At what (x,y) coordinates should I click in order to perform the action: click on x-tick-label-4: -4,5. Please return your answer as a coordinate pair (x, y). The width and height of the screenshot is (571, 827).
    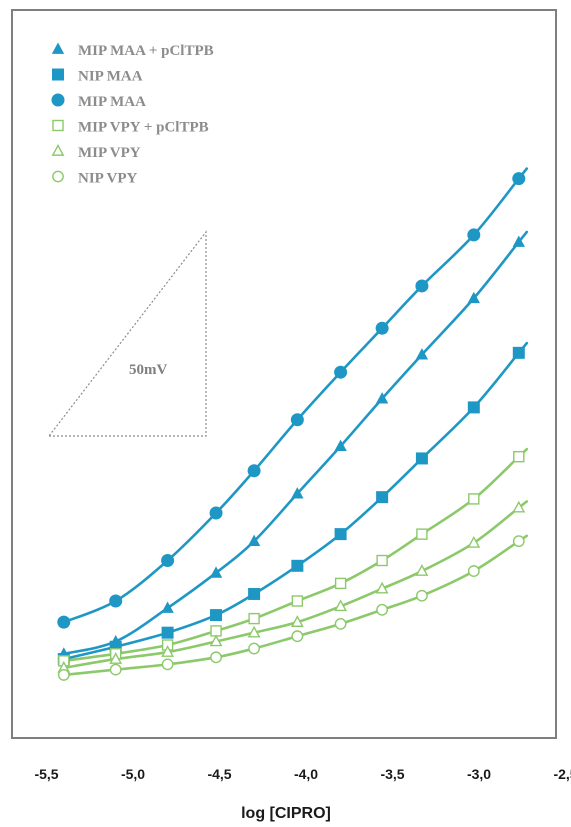
    Looking at the image, I should click on (219, 774).